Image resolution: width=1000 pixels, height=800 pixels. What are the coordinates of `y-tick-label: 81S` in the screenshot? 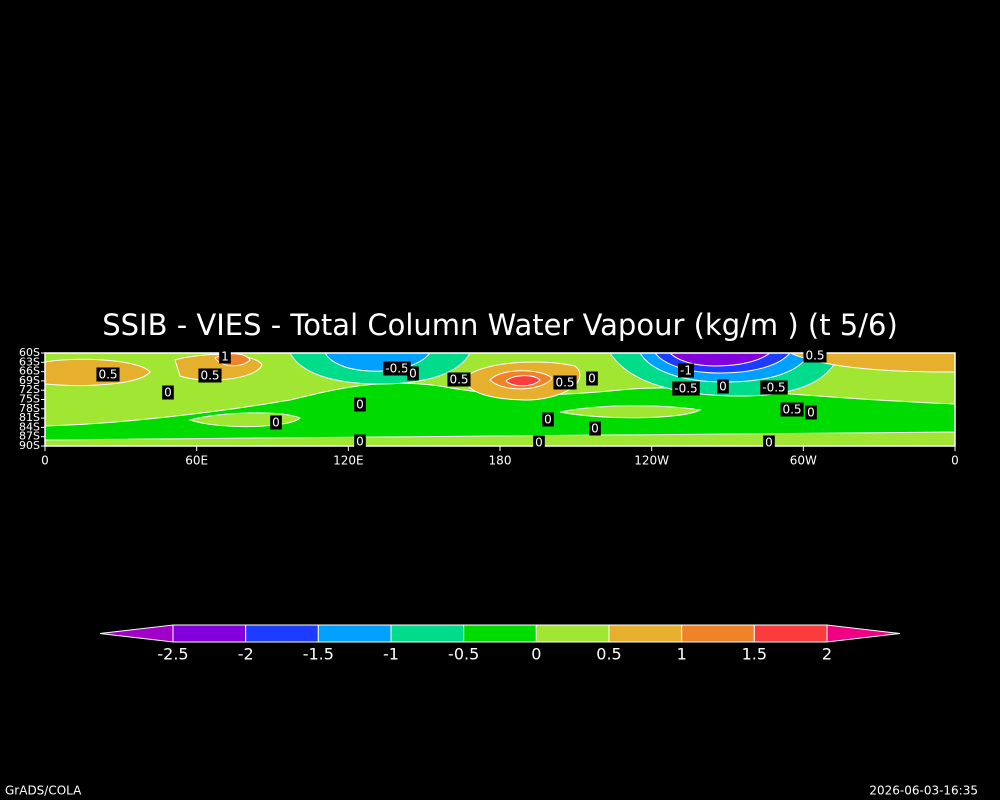 It's located at (29, 417).